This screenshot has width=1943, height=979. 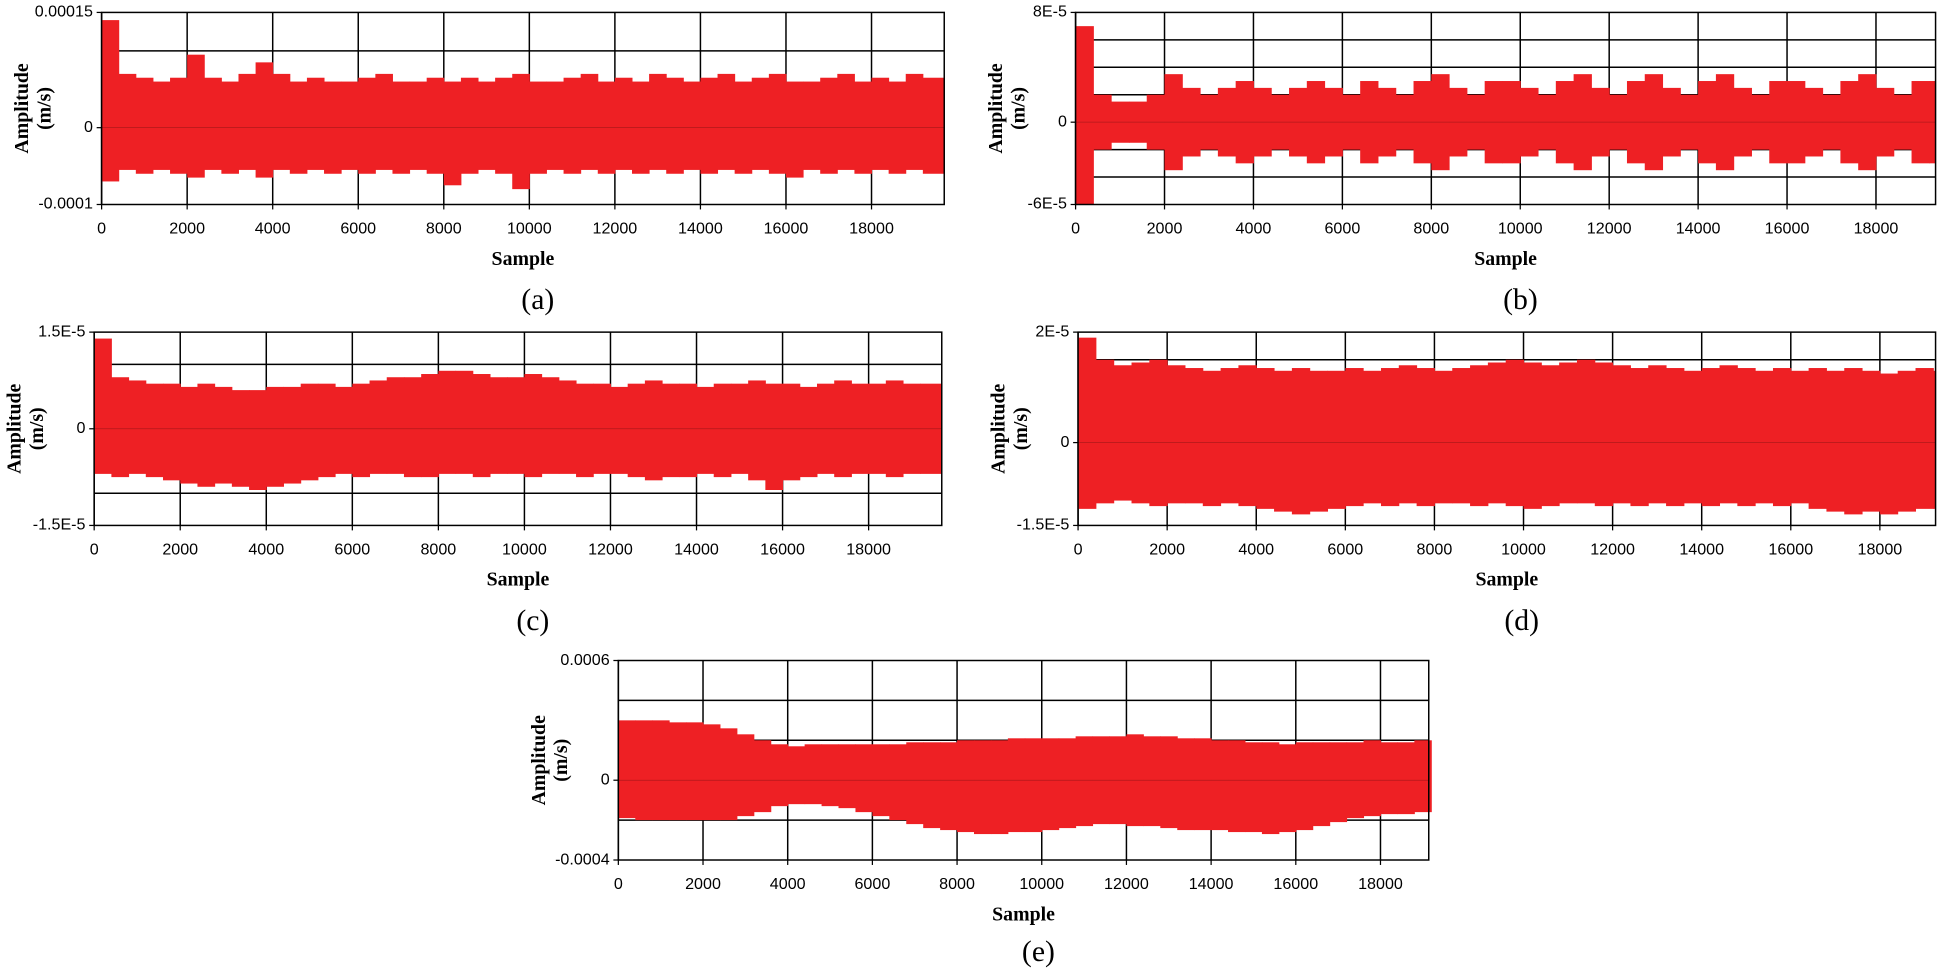 I want to click on plot-border, so click(x=1507, y=429).